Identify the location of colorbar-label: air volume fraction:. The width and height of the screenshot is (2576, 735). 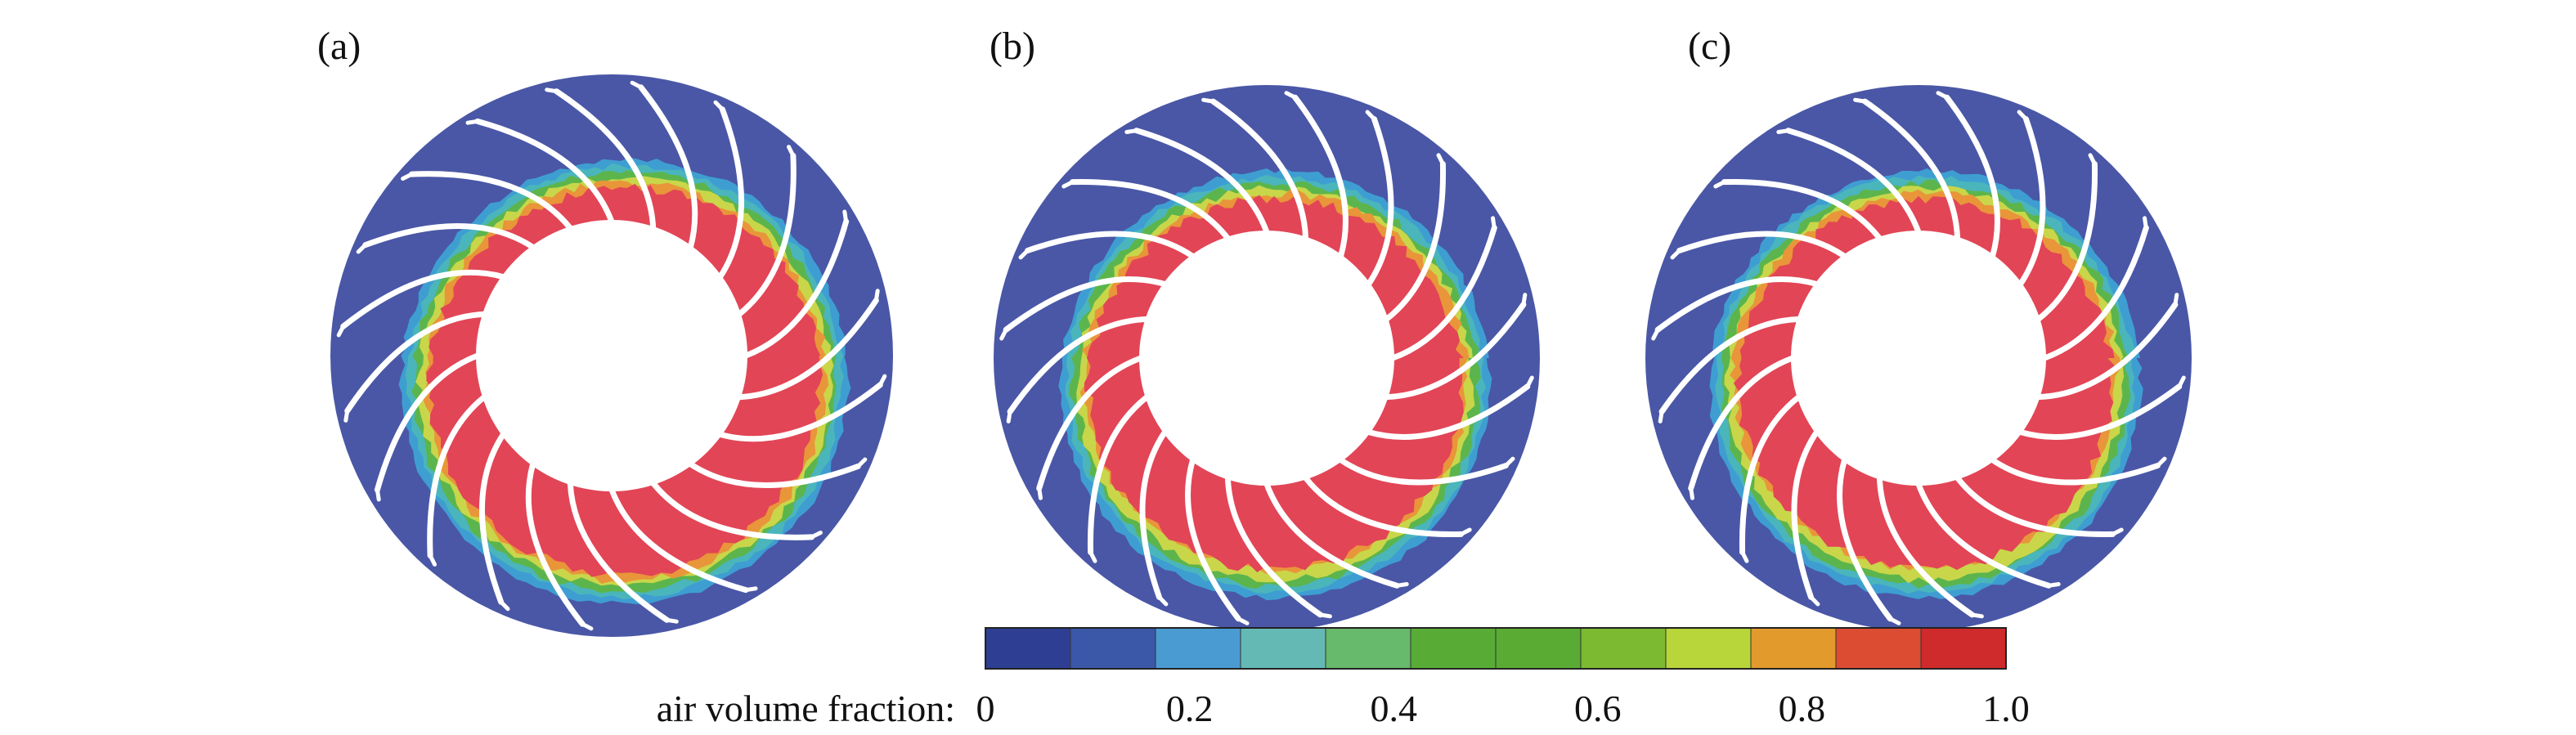
(806, 708).